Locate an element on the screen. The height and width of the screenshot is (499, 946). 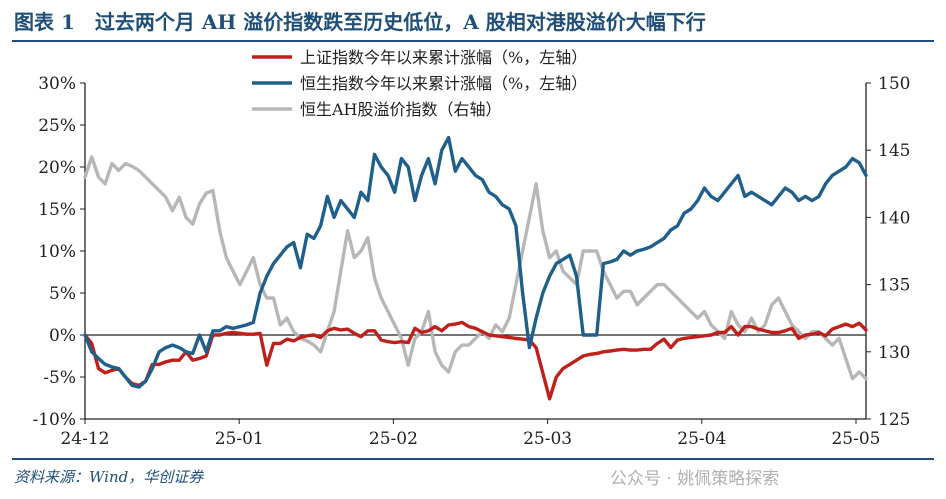
legend-label: 上证指数今年以来累计涨幅（%，左轴） is located at coordinates (443, 57).